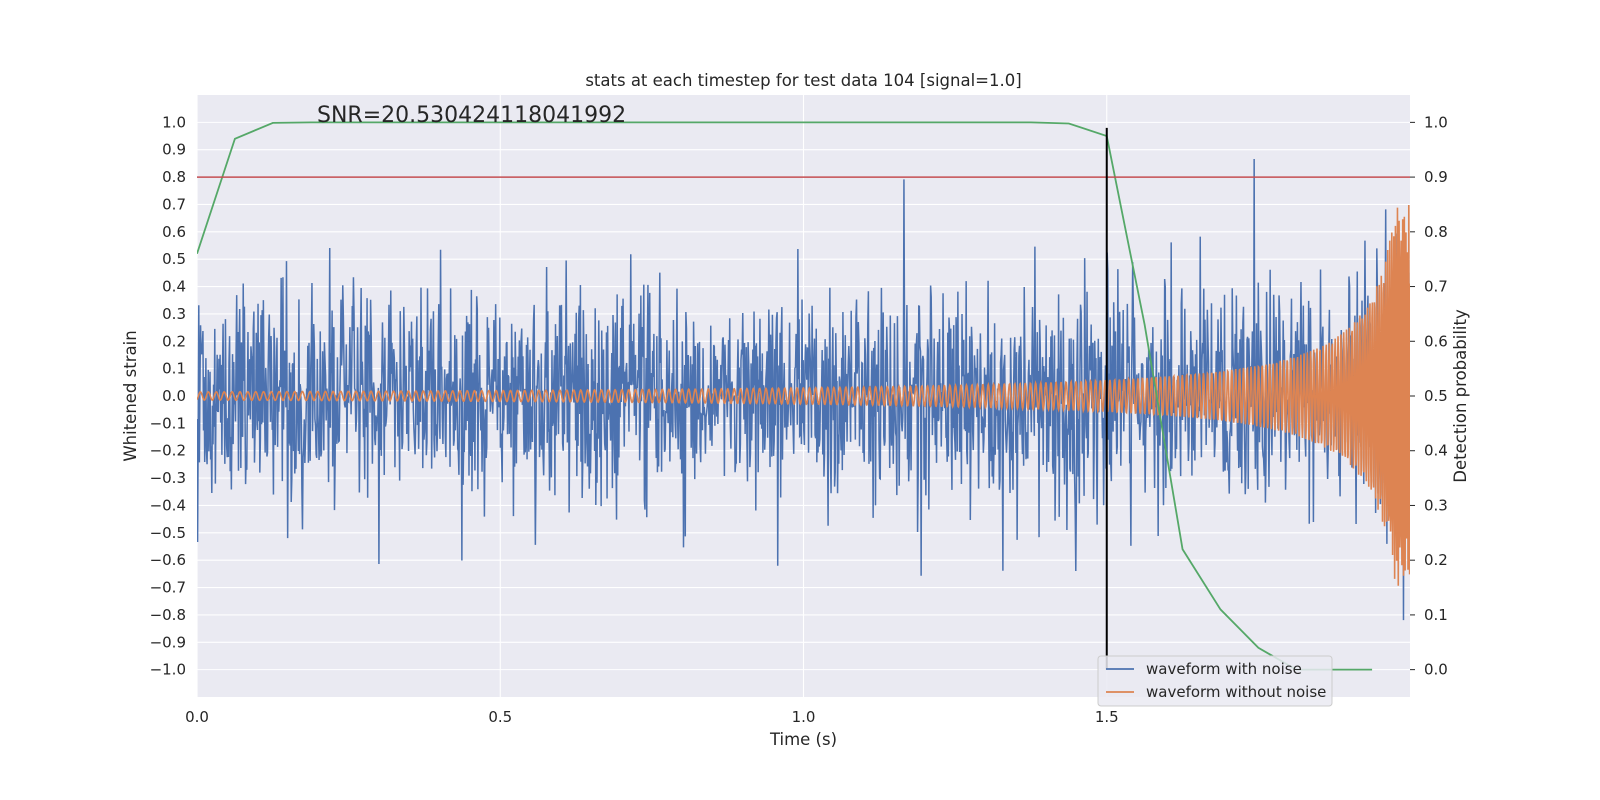 The width and height of the screenshot is (1600, 800). I want to click on y-tick-label: 0.9, so click(174, 150).